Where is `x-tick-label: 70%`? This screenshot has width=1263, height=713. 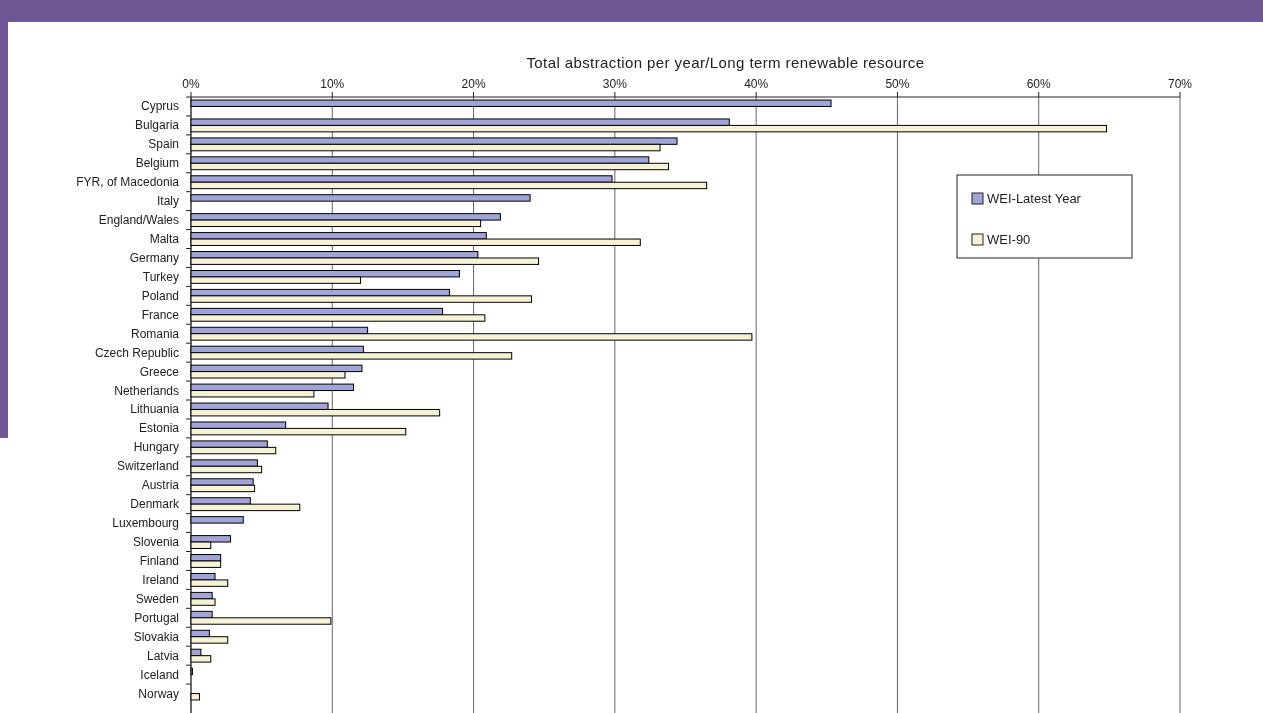 x-tick-label: 70% is located at coordinates (1180, 84).